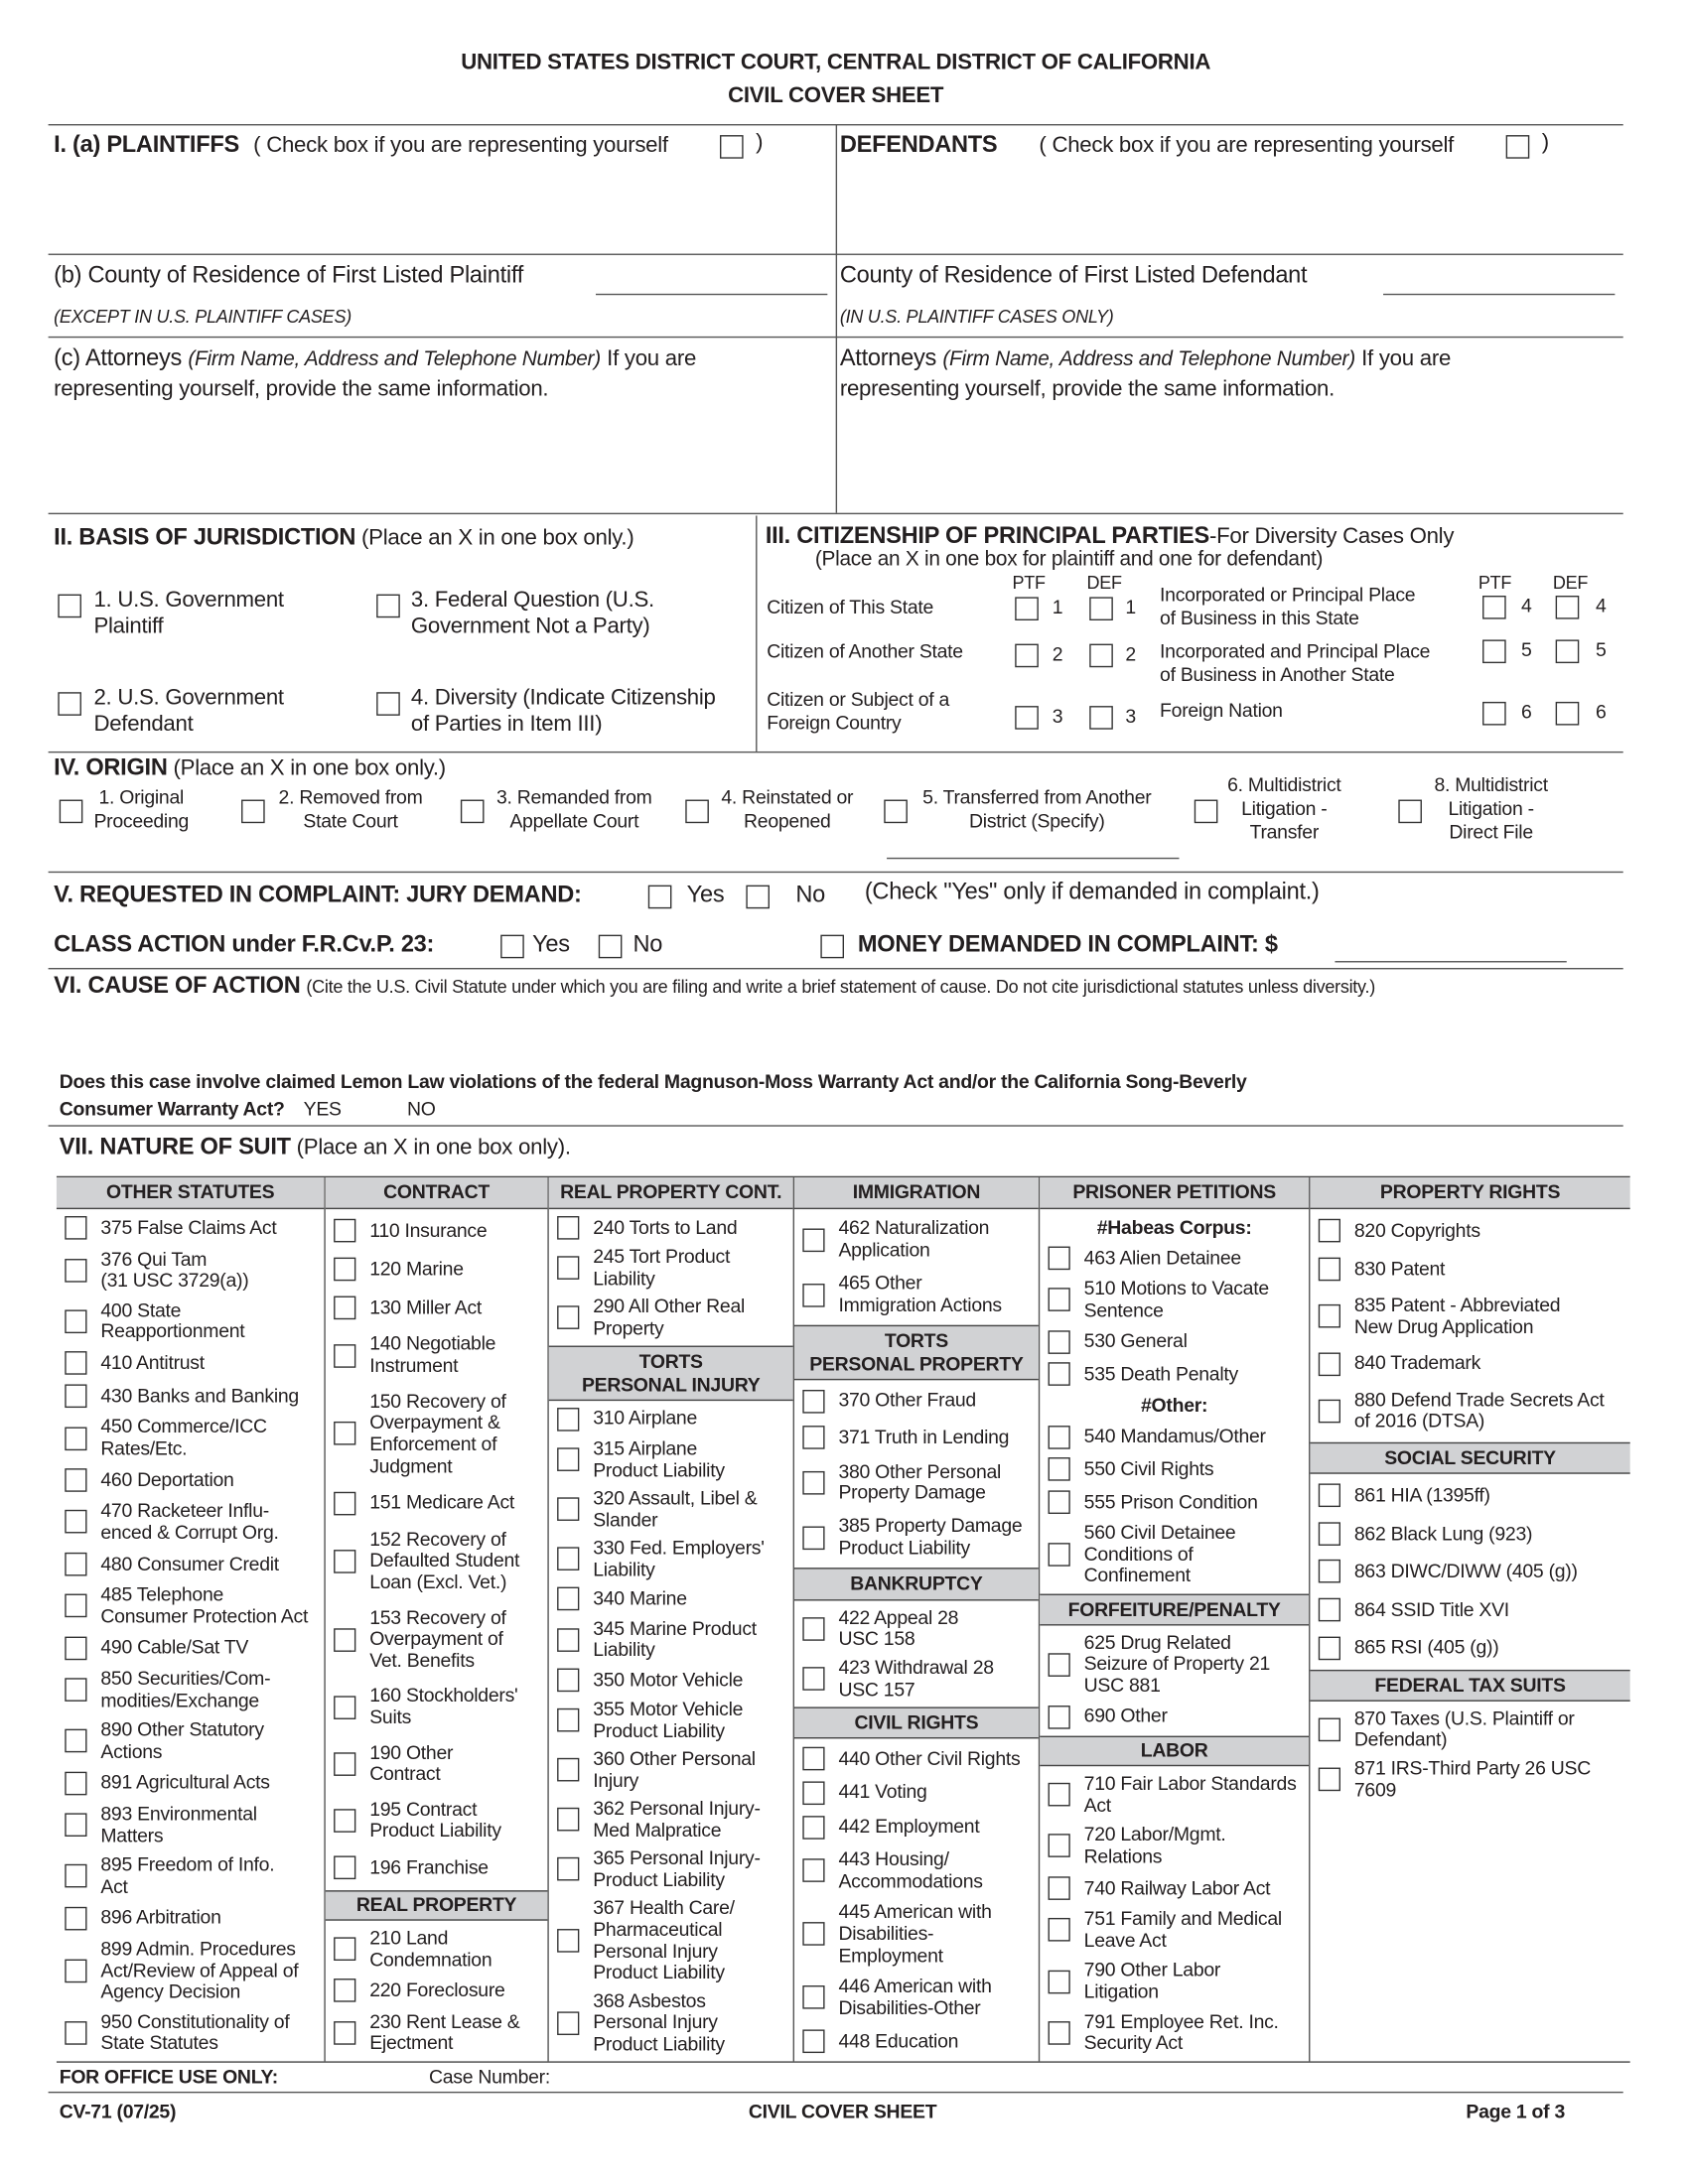  I want to click on nos-item: 230 Rent Lease & Ejectment, so click(437, 2032).